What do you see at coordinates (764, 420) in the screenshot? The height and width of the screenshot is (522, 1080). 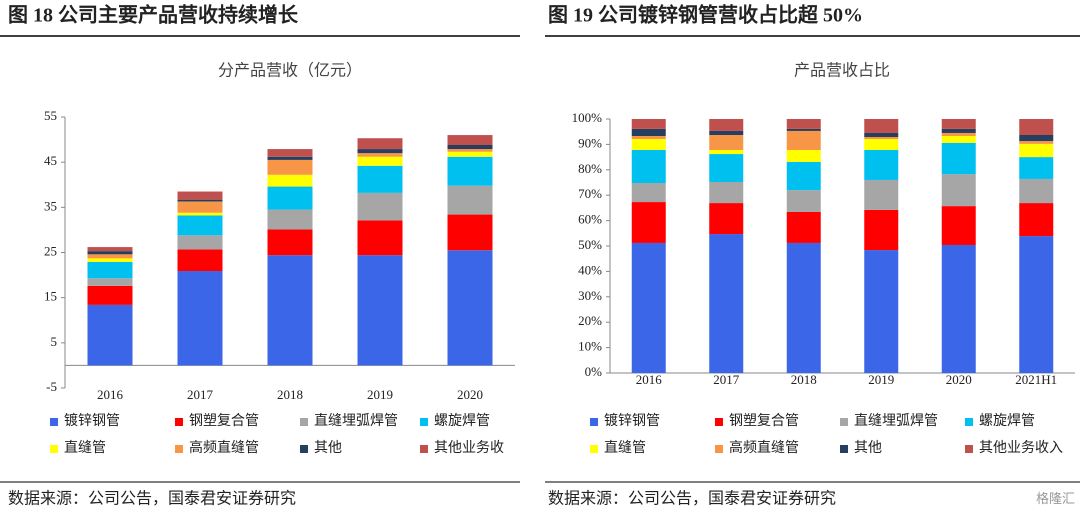 I see `legend-label: 钢塑复合管` at bounding box center [764, 420].